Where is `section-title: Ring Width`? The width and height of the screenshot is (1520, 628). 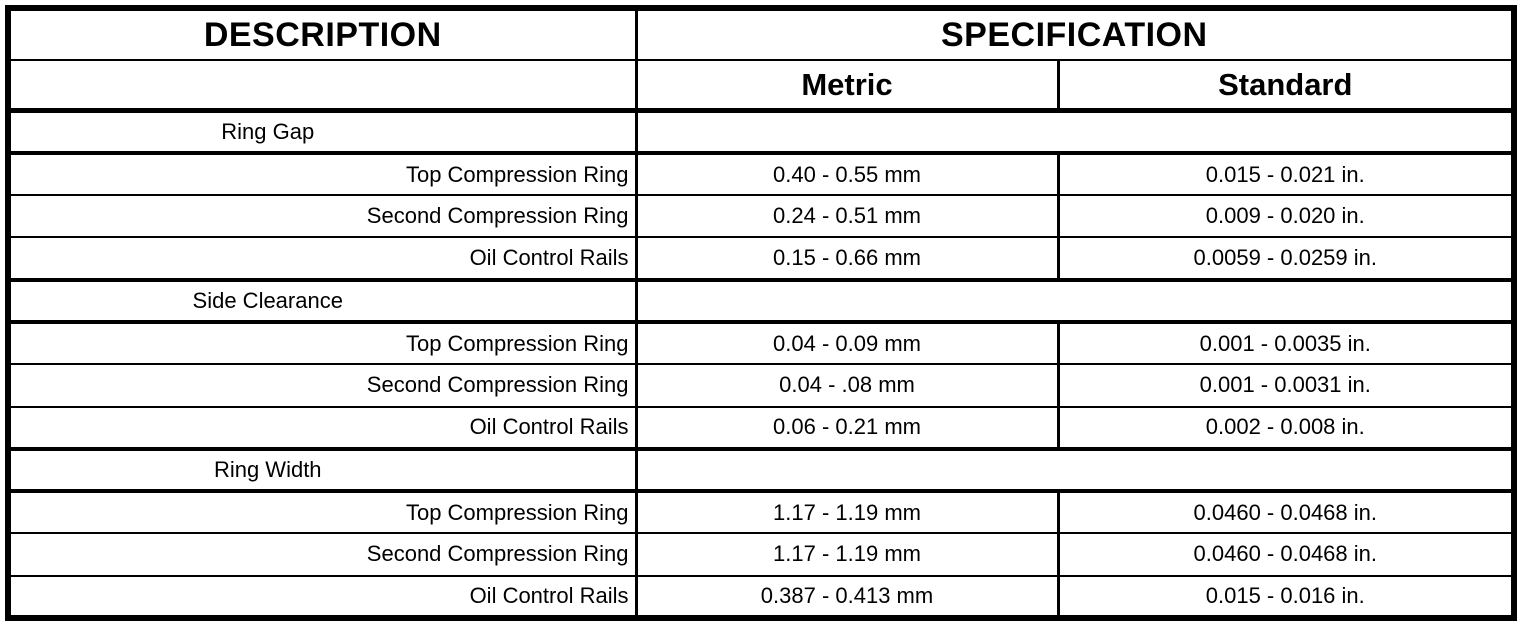
section-title: Ring Width is located at coordinates (323, 470).